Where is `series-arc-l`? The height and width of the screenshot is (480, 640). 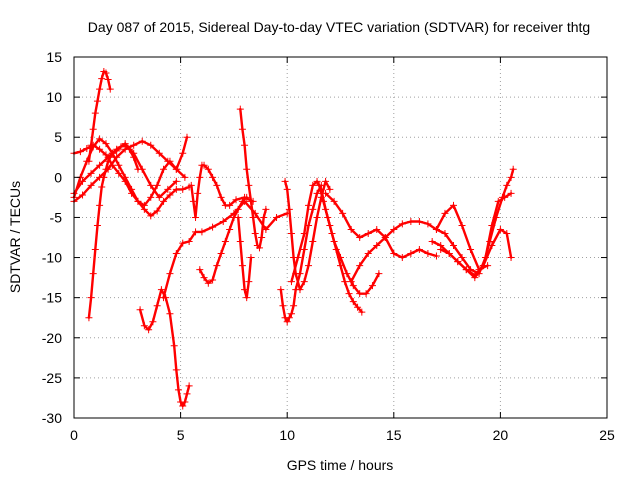 series-arc-l is located at coordinates (244, 257).